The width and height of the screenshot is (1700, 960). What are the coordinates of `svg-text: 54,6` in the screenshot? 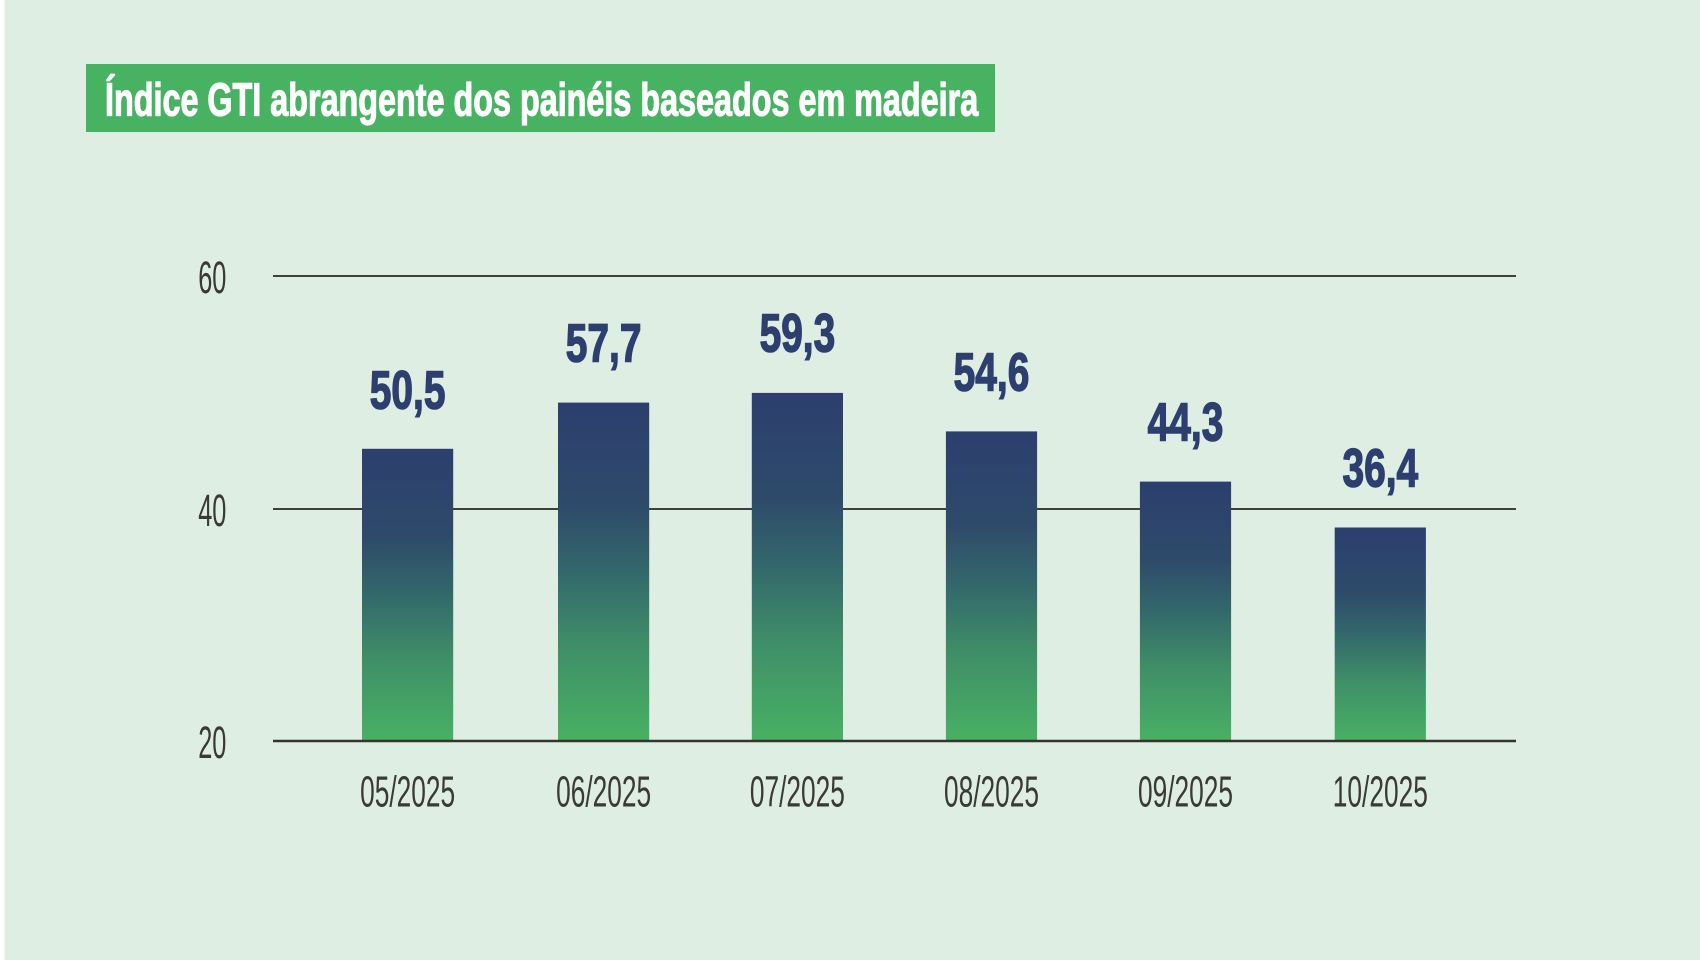 It's located at (992, 371).